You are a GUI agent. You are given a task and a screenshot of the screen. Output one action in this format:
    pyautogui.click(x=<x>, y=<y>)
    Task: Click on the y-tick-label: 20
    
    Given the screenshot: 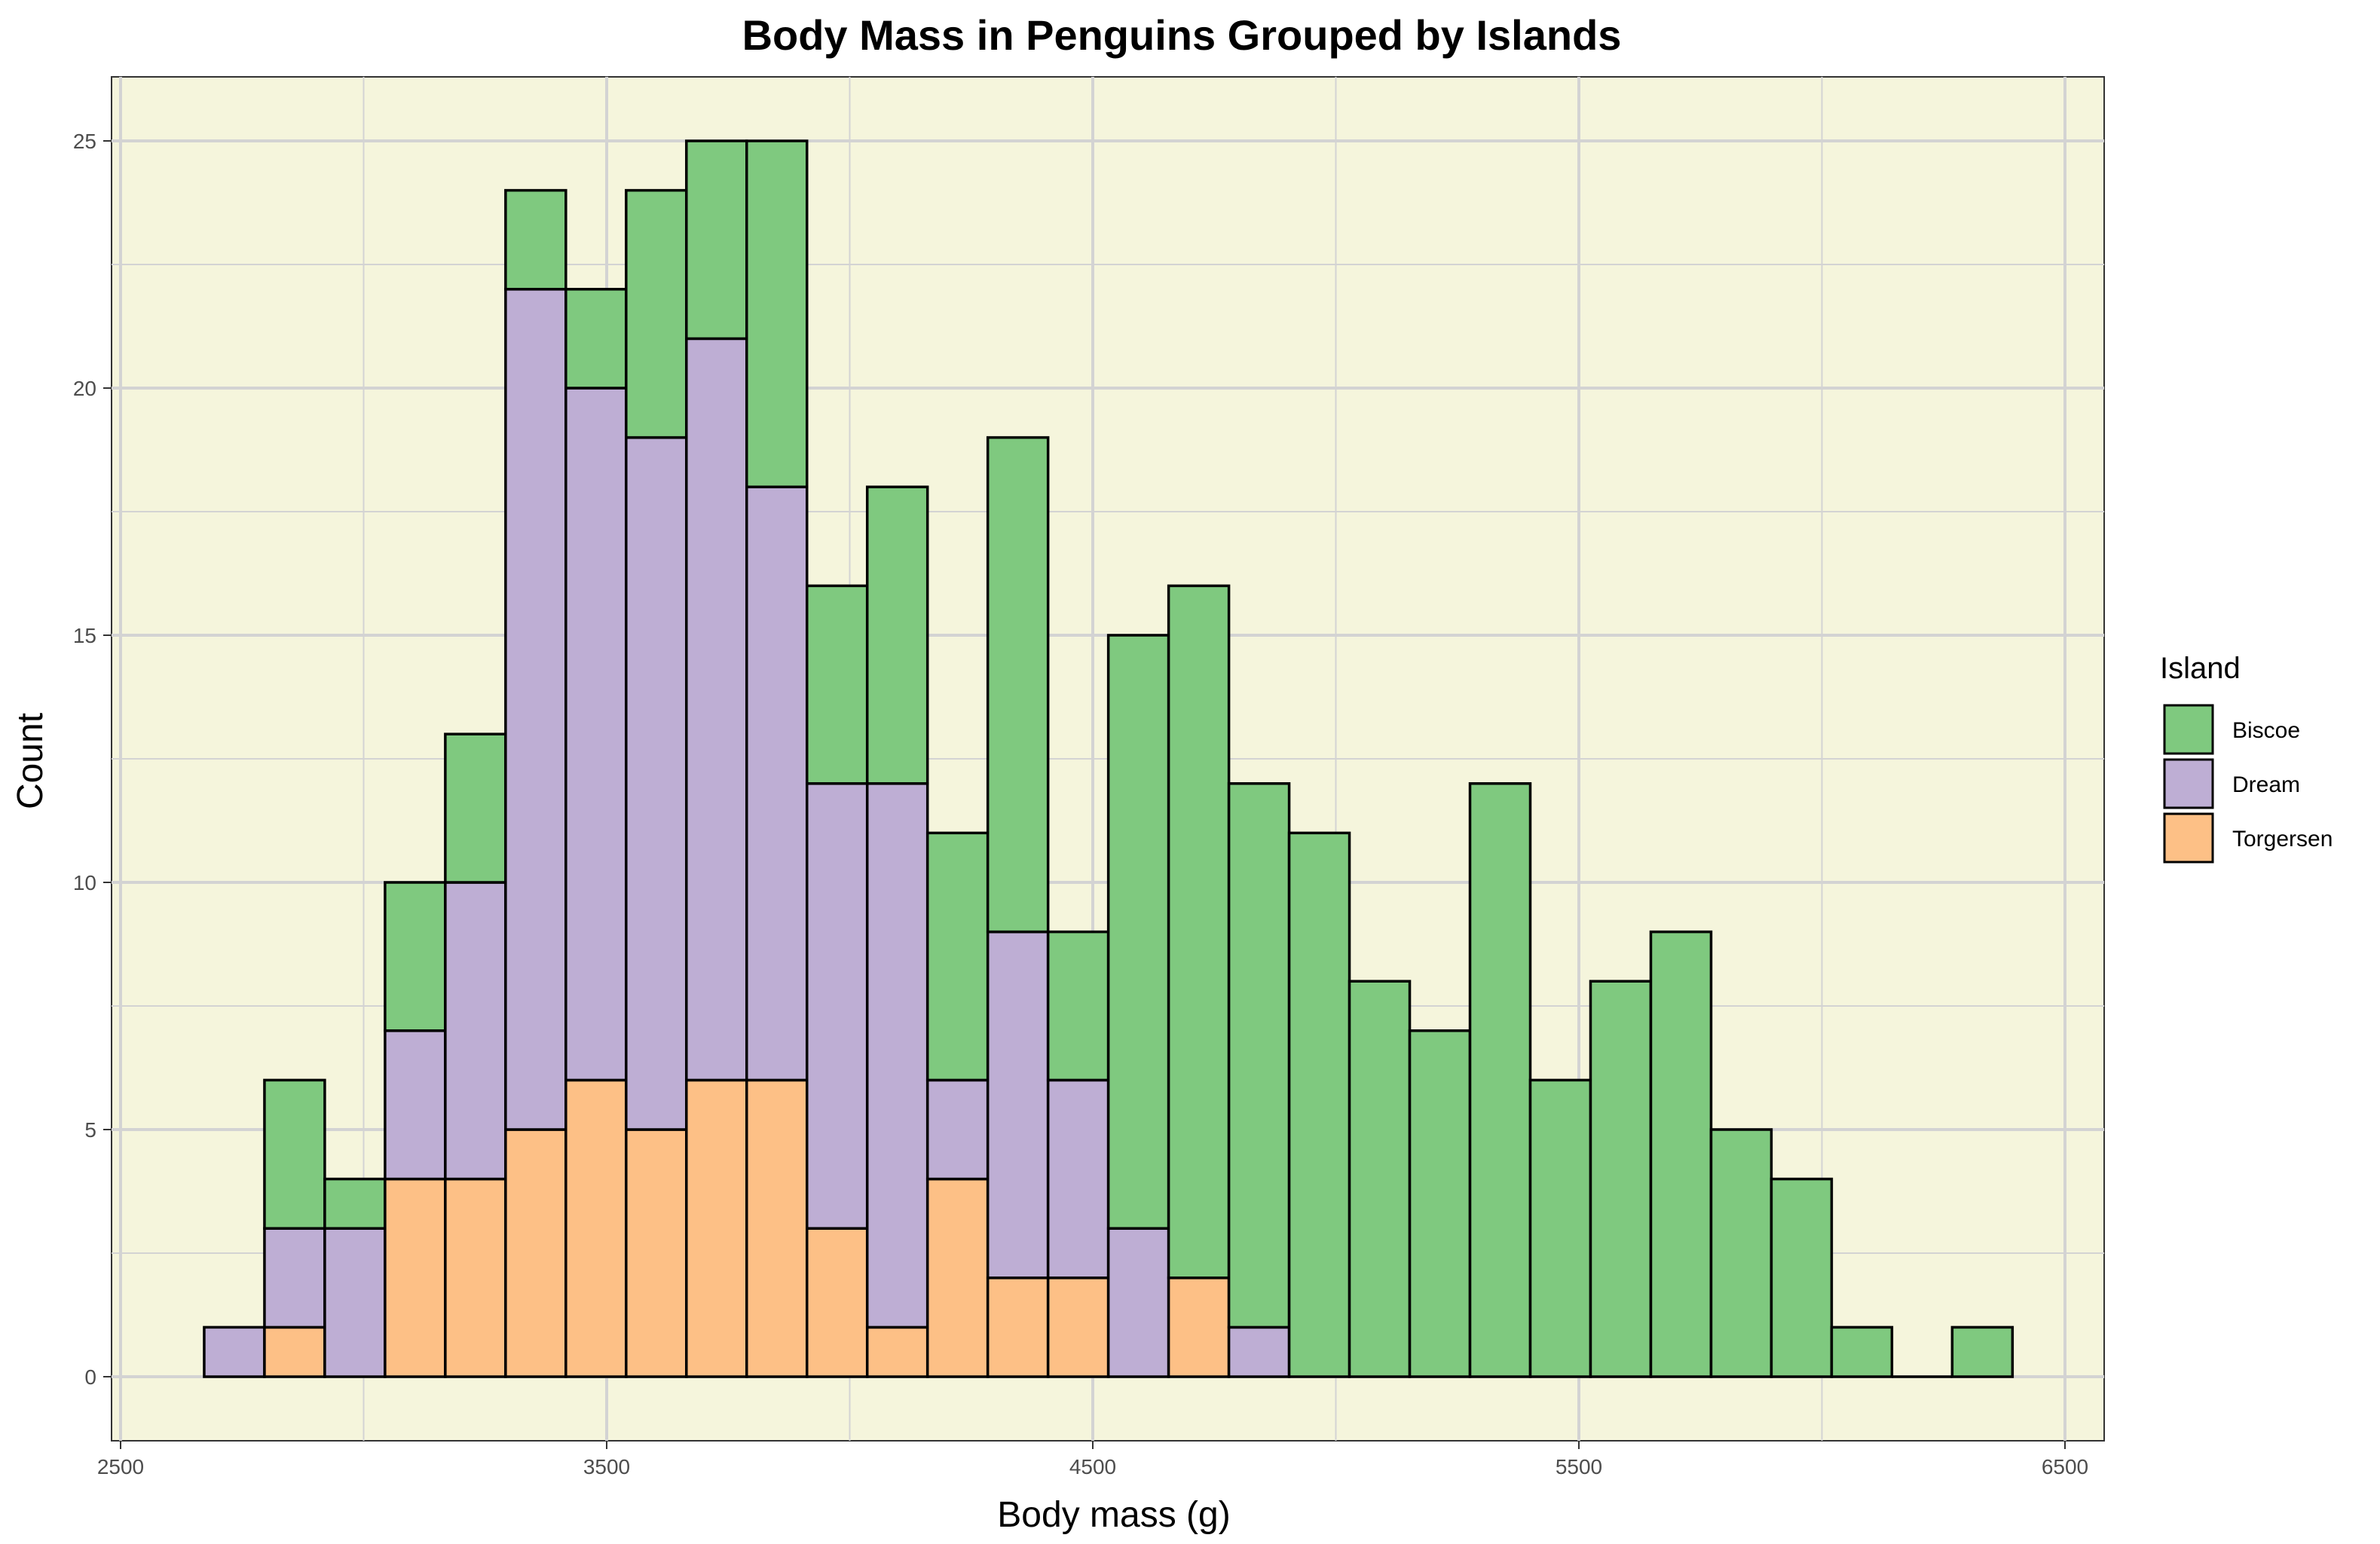 What is the action you would take?
    pyautogui.click(x=84, y=388)
    